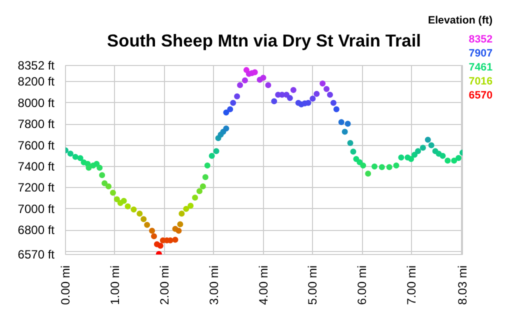 This screenshot has height=320, width=530. What do you see at coordinates (164, 285) in the screenshot?
I see `x-tick-label: 2.00 mi` at bounding box center [164, 285].